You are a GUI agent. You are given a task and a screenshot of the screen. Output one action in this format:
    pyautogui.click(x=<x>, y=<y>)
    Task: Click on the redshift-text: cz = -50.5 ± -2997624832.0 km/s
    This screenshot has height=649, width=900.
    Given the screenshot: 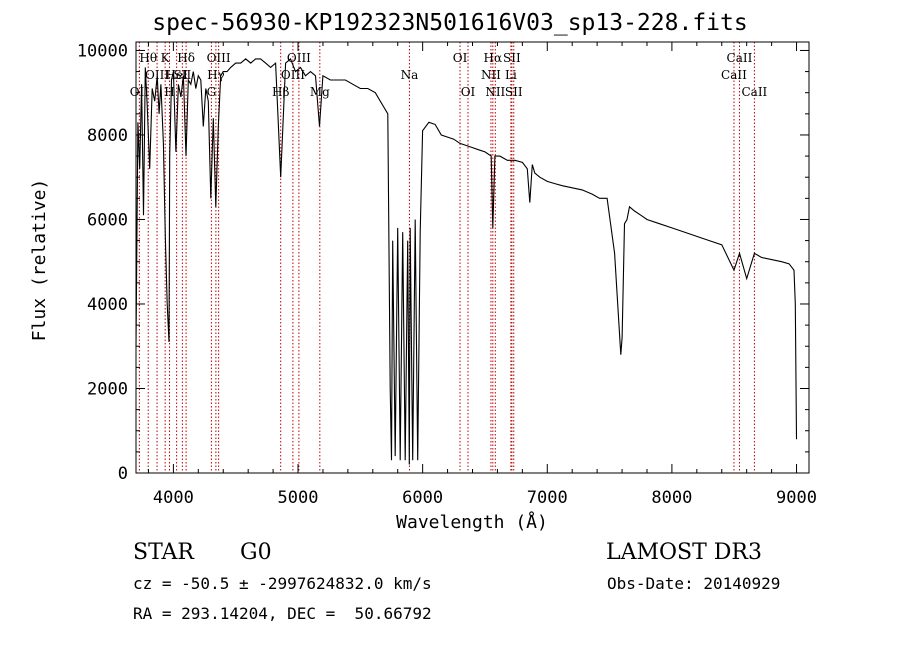 What is the action you would take?
    pyautogui.click(x=282, y=583)
    